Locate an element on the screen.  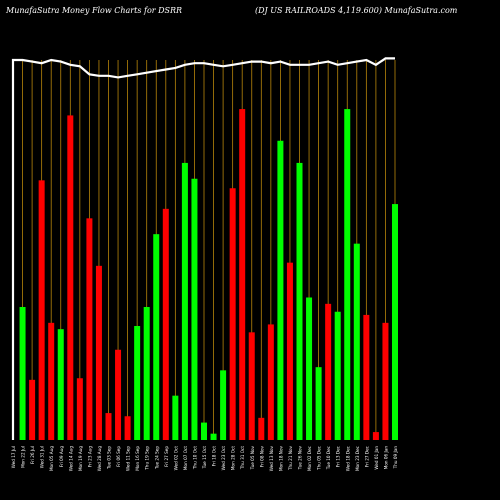
chart-title: MunafaSutra Money Flow Charts for DSRR is located at coordinates (94, 10).